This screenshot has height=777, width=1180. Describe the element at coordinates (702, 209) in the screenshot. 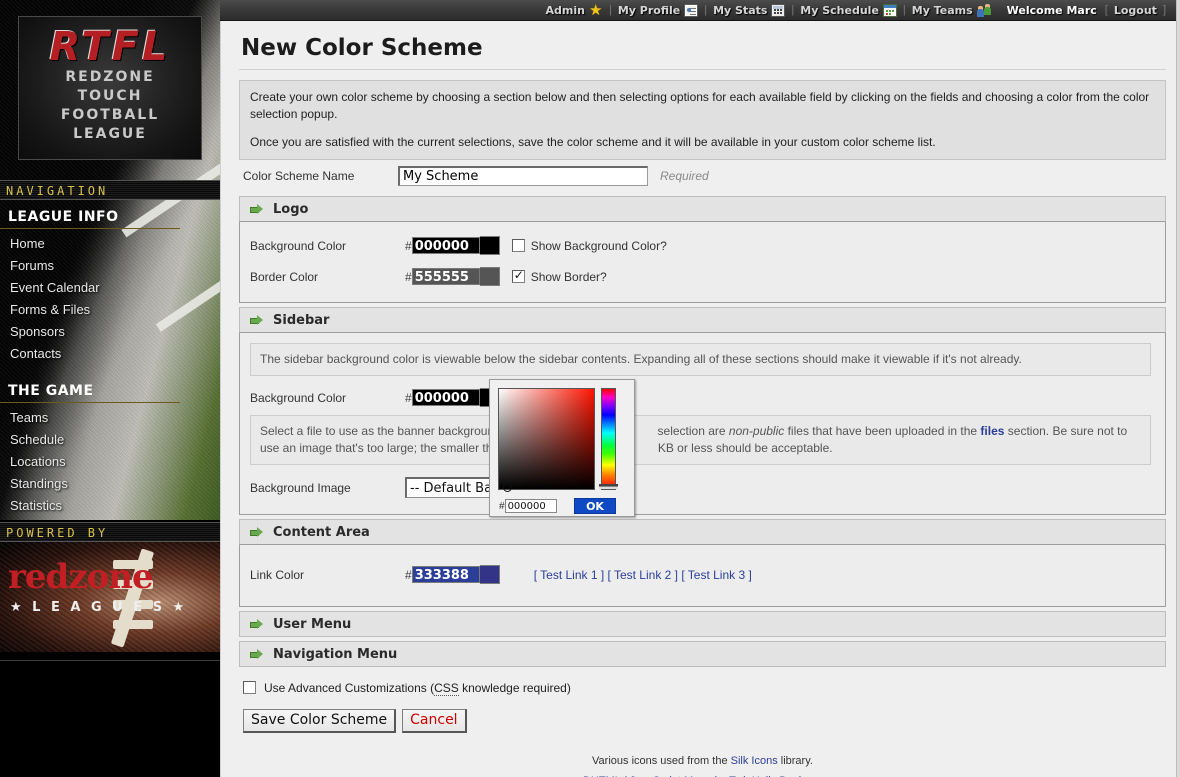

I see `section-header-logo: Logo` at that location.